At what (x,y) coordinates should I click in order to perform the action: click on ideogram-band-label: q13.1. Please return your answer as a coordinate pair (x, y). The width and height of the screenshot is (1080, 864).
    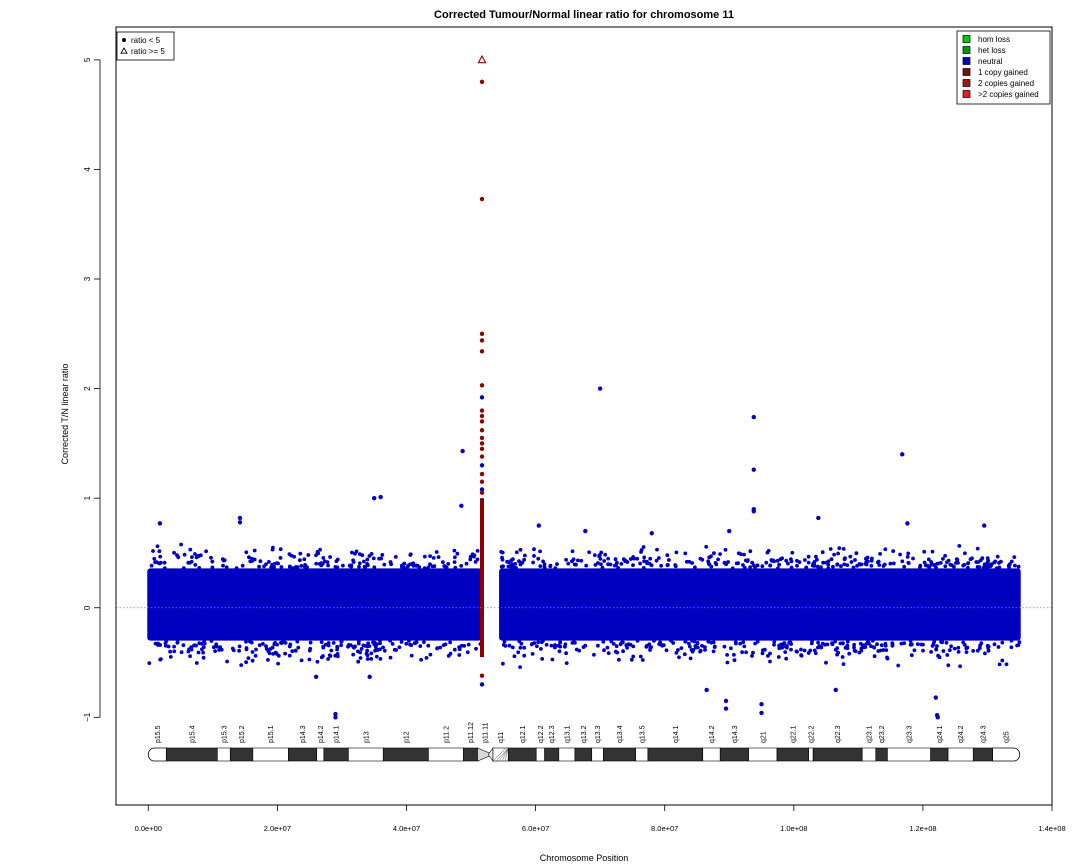
    Looking at the image, I should click on (567, 734).